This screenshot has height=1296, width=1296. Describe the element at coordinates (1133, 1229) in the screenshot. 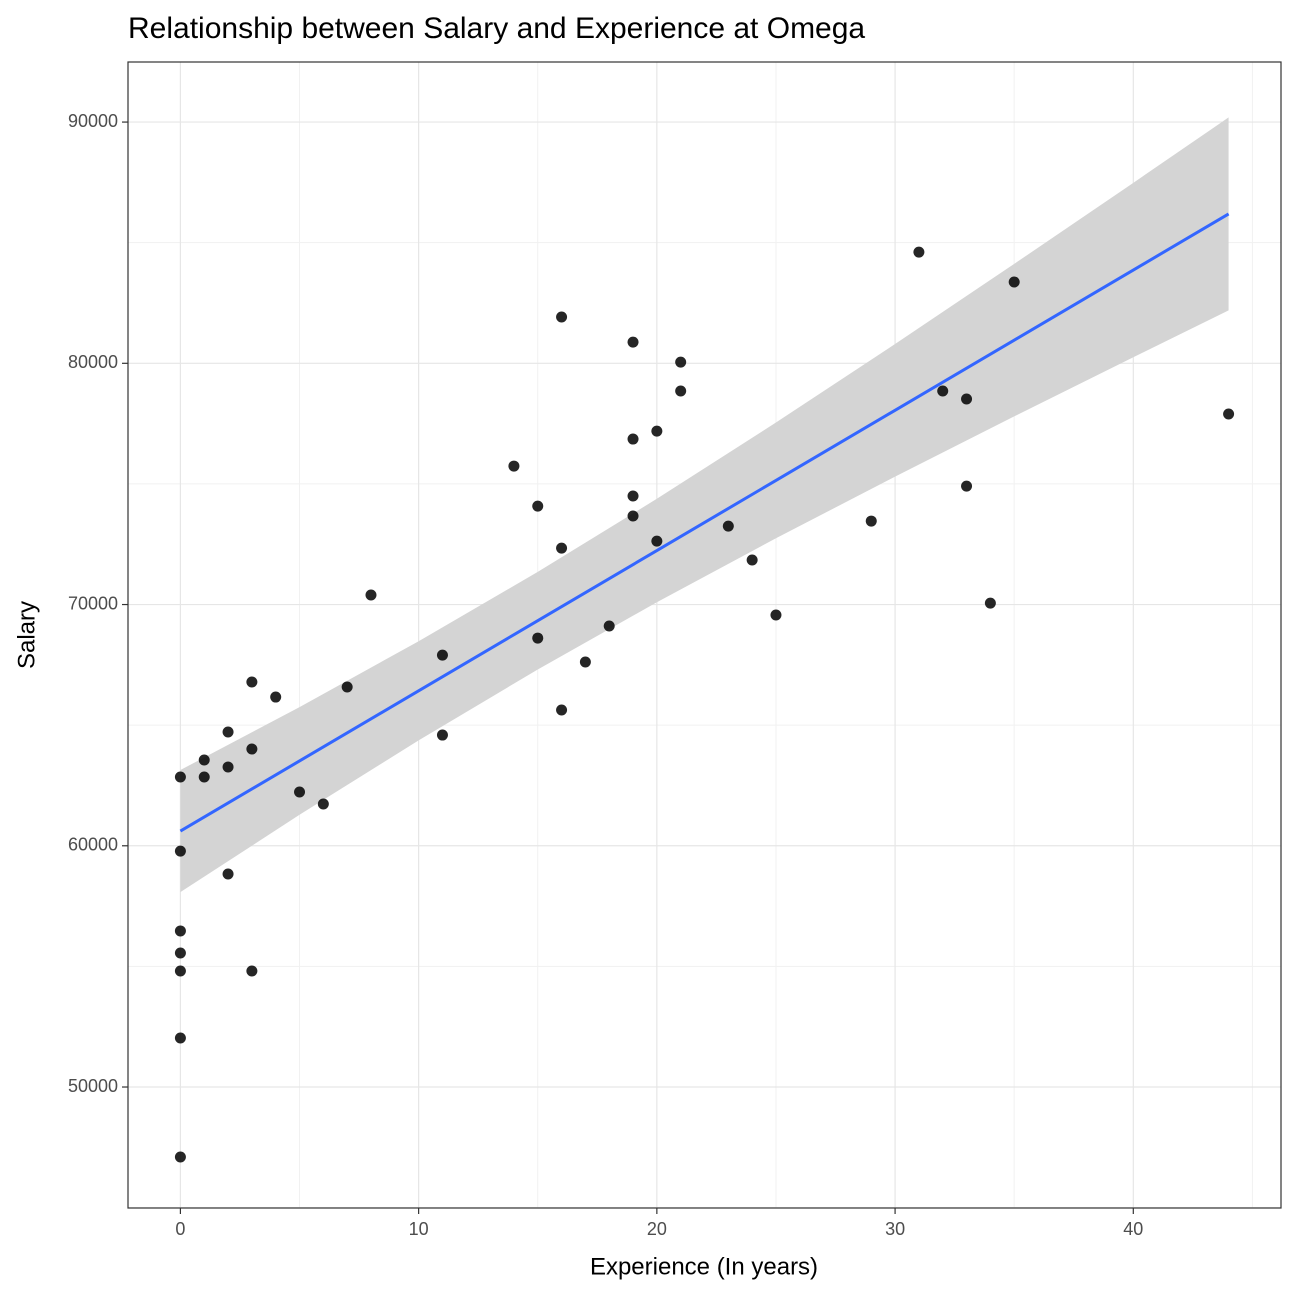

I see `x-tick-label: 40` at that location.